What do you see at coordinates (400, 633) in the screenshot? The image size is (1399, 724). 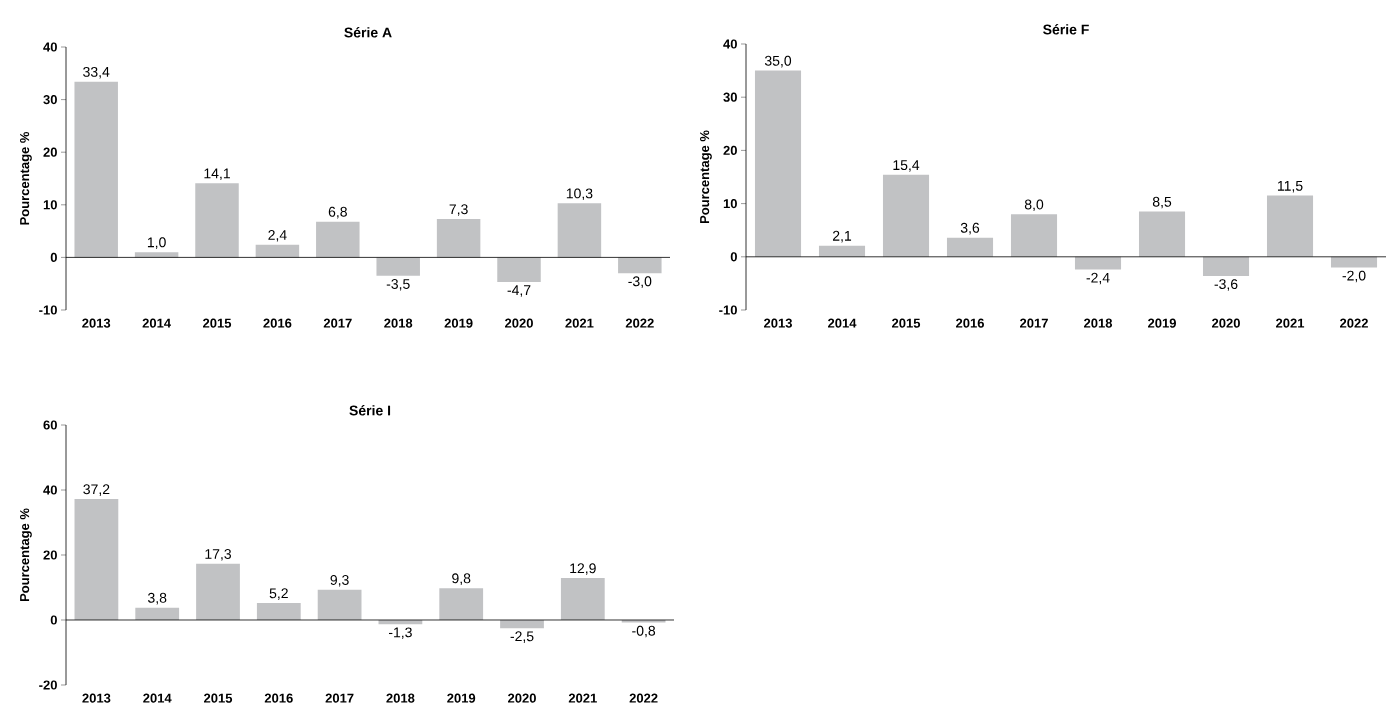 I see `data-label: -1,3` at bounding box center [400, 633].